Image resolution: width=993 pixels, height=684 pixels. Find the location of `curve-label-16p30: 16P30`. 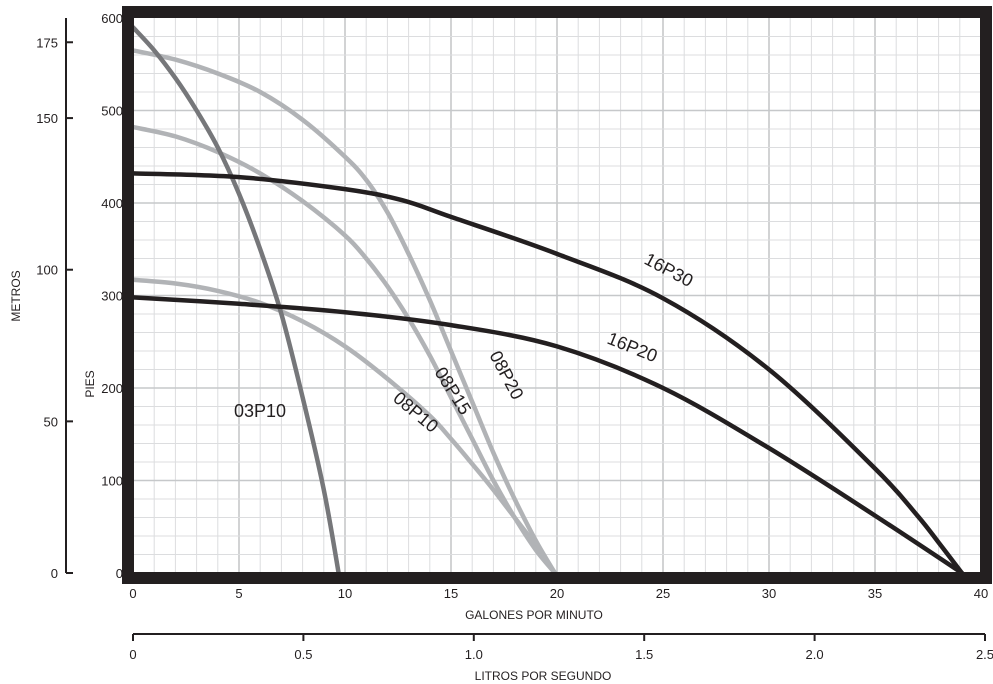

curve-label-16p30: 16P30 is located at coordinates (668, 270).